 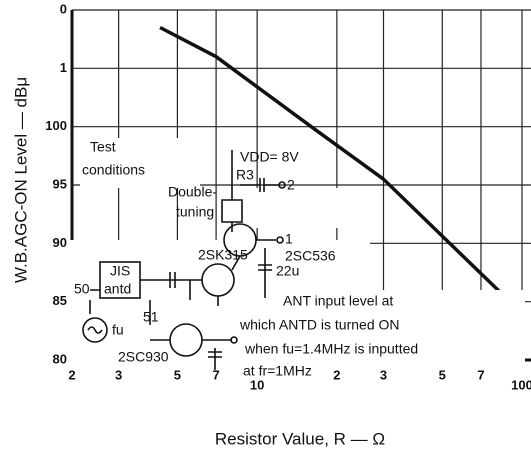 I want to click on jis-box, so click(x=120, y=280).